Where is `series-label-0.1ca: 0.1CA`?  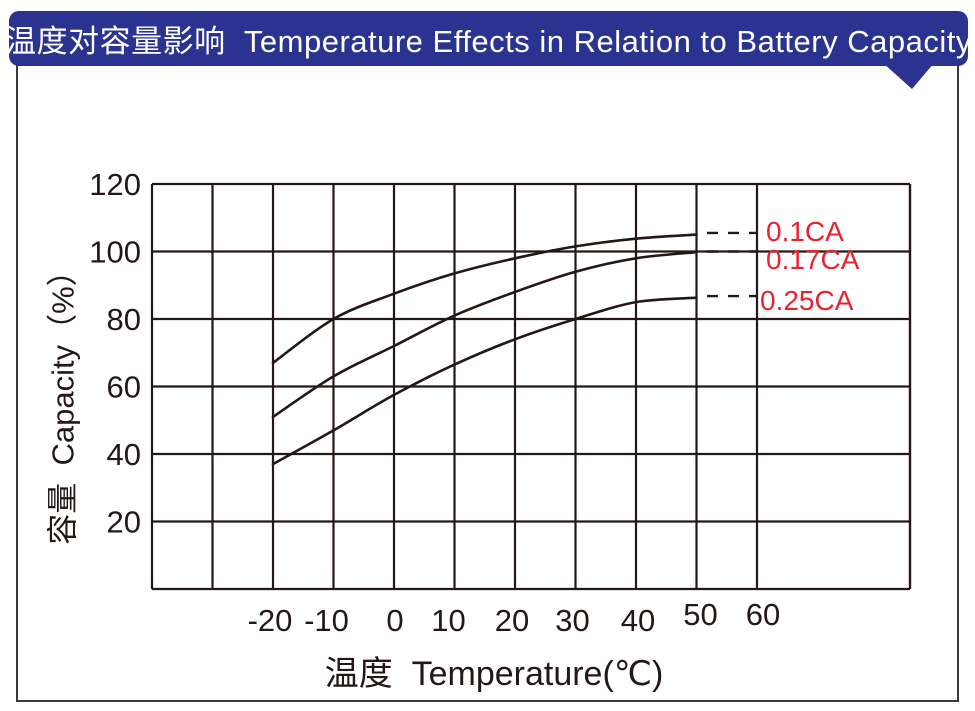 series-label-0.1ca: 0.1CA is located at coordinates (805, 231).